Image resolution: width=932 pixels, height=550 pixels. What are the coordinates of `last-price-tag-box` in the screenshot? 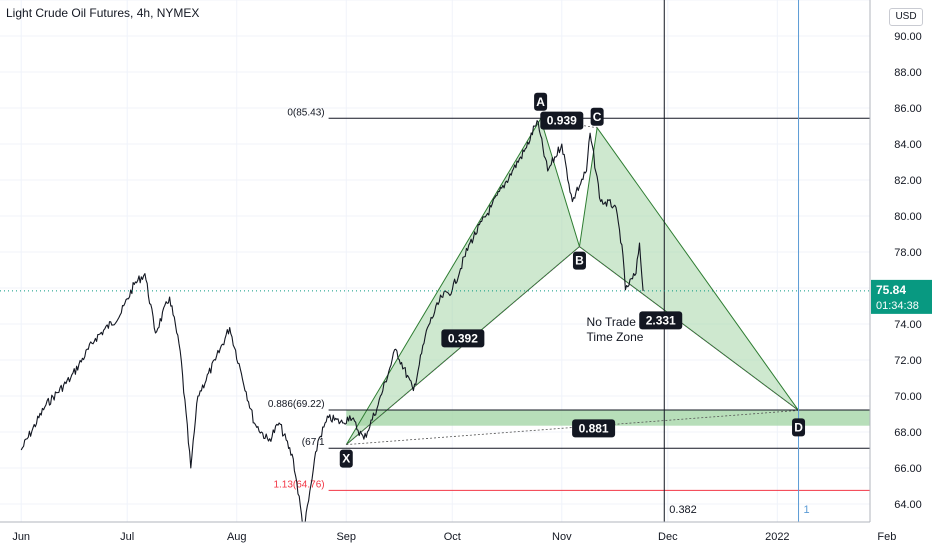 It's located at (901, 296).